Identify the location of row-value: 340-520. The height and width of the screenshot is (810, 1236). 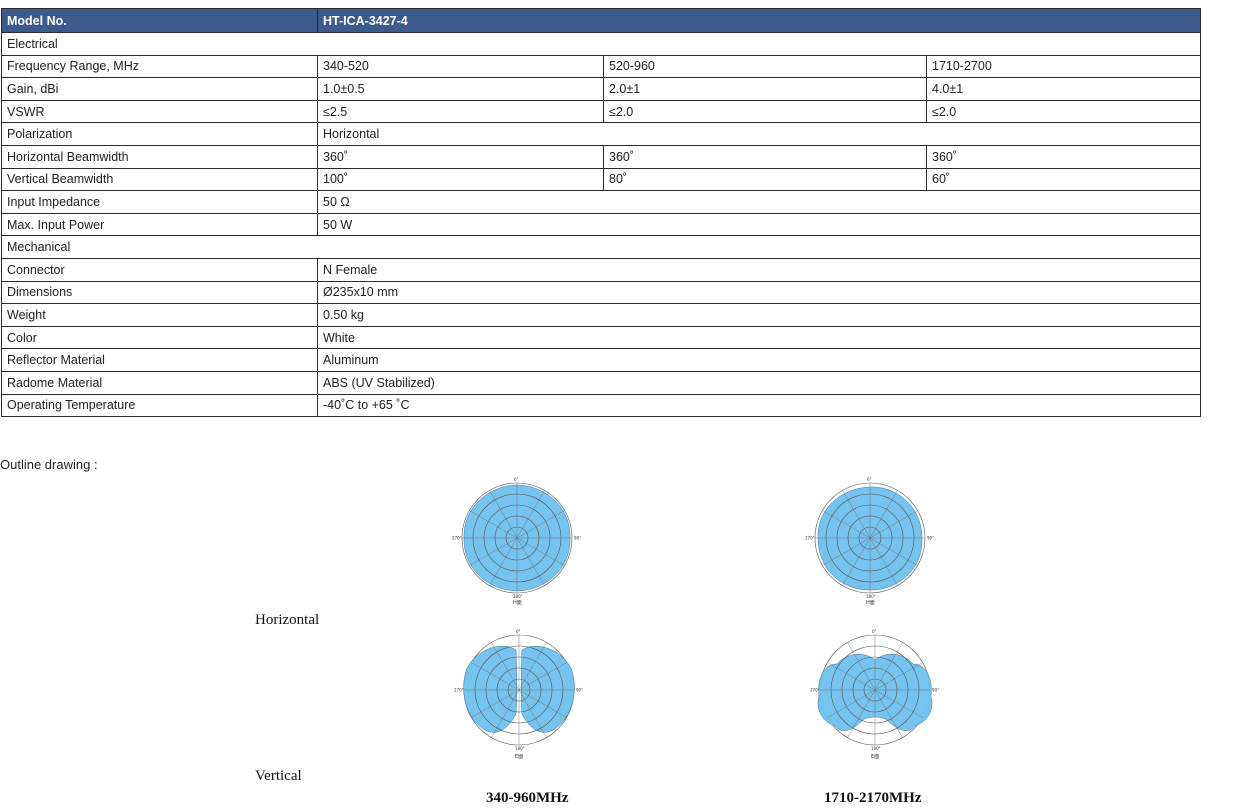
(460, 66).